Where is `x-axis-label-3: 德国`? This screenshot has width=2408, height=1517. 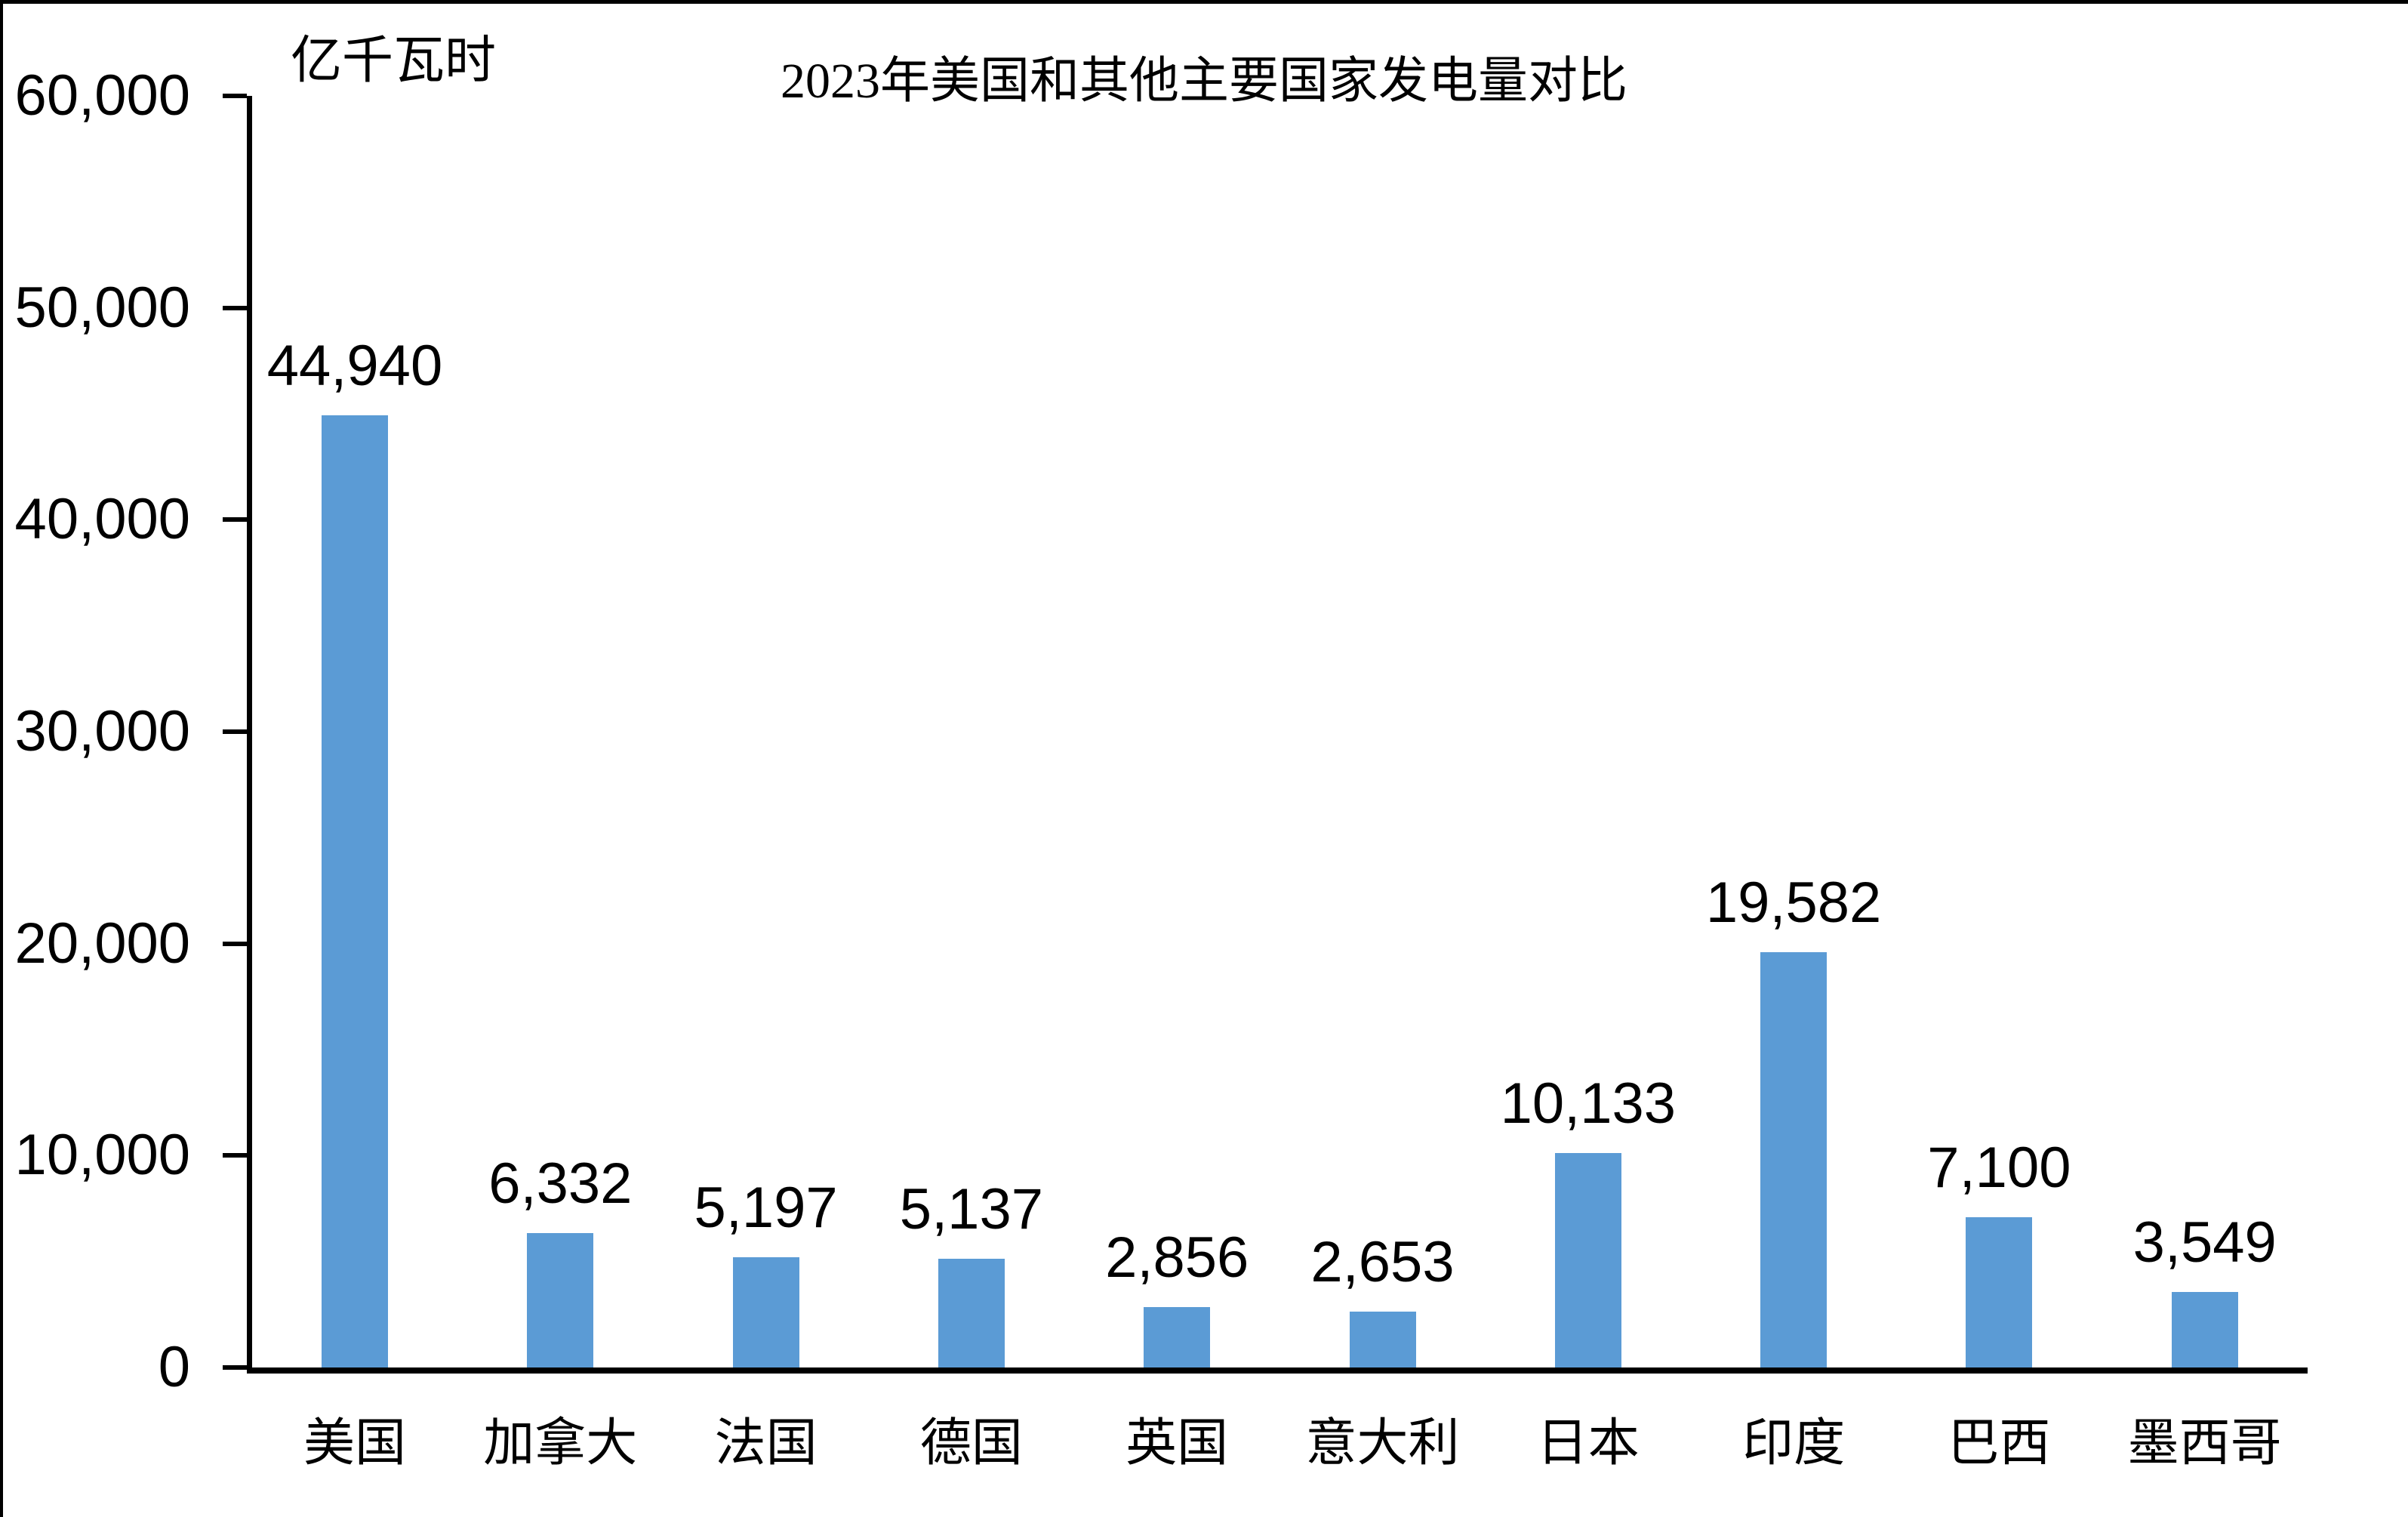 x-axis-label-3: 德国 is located at coordinates (971, 1443).